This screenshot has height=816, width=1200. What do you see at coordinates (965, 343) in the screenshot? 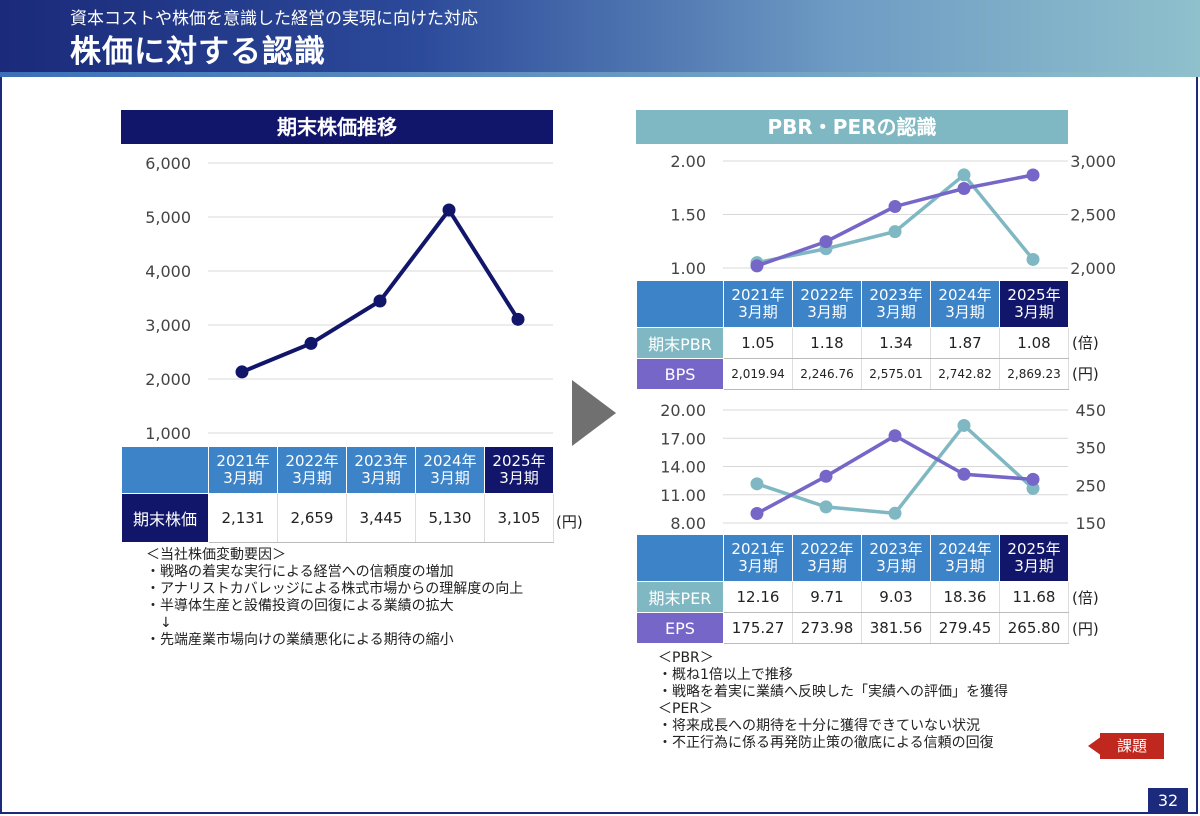
I see `table-cell: 1.87` at bounding box center [965, 343].